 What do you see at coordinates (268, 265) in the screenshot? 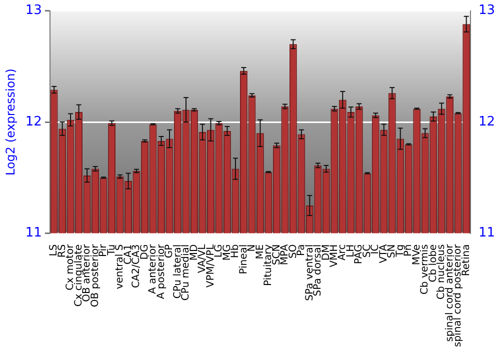
I see `x-tick-label: Pituitary` at bounding box center [268, 265].